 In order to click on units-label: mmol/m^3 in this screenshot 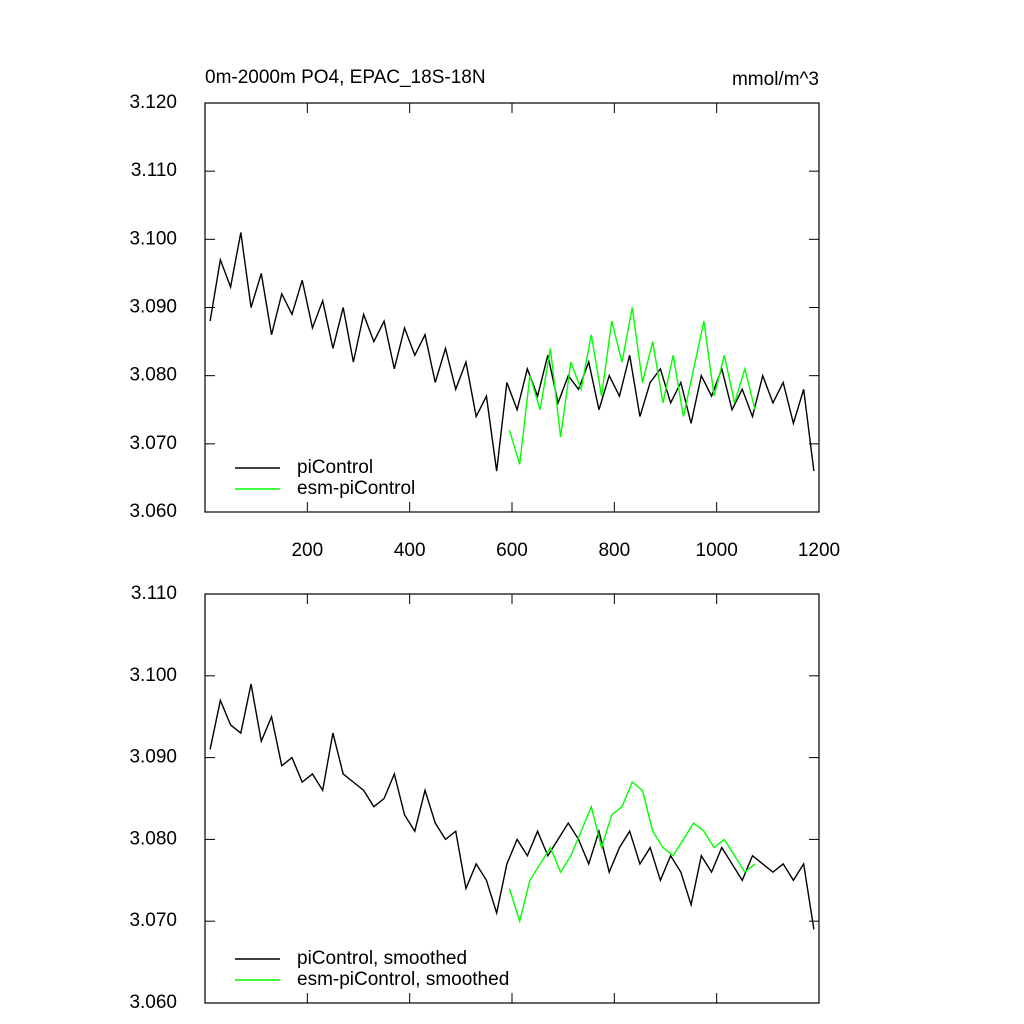, I will do `click(775, 79)`.